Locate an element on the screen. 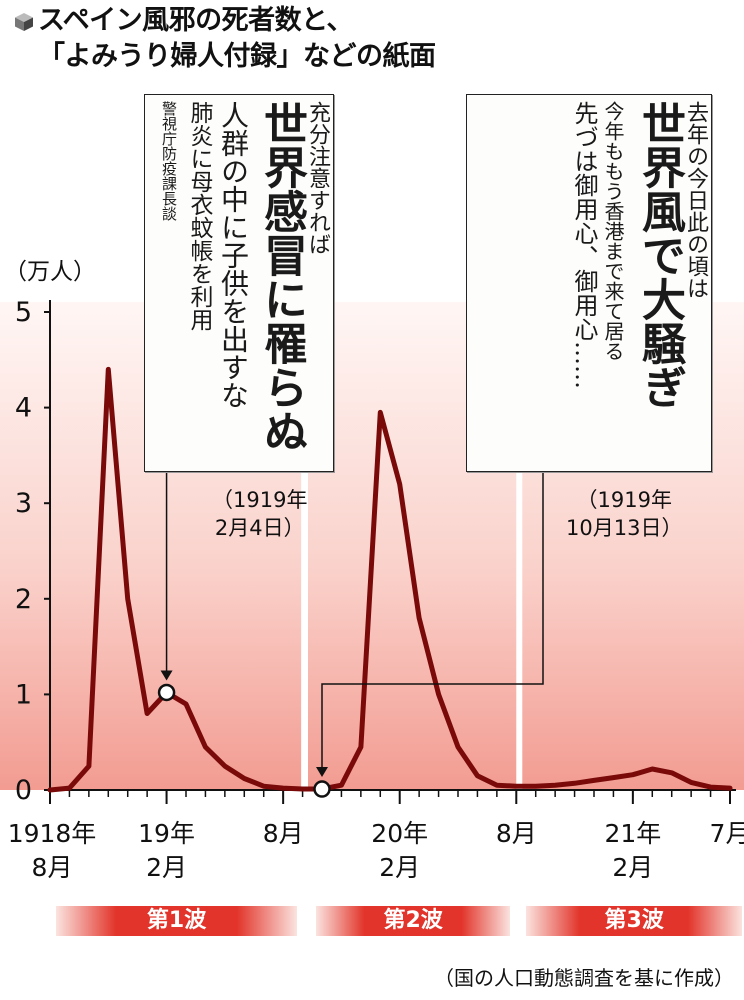 The image size is (744, 1000). y-tick-label: 1 is located at coordinates (23, 694).